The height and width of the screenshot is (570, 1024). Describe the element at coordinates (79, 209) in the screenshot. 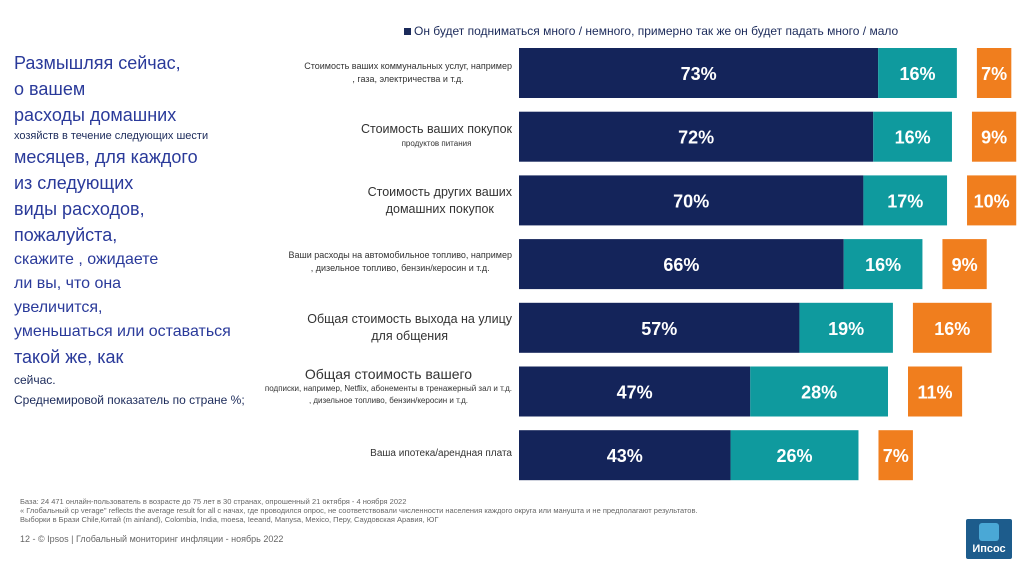

I see `question-line: виды расходов,` at that location.